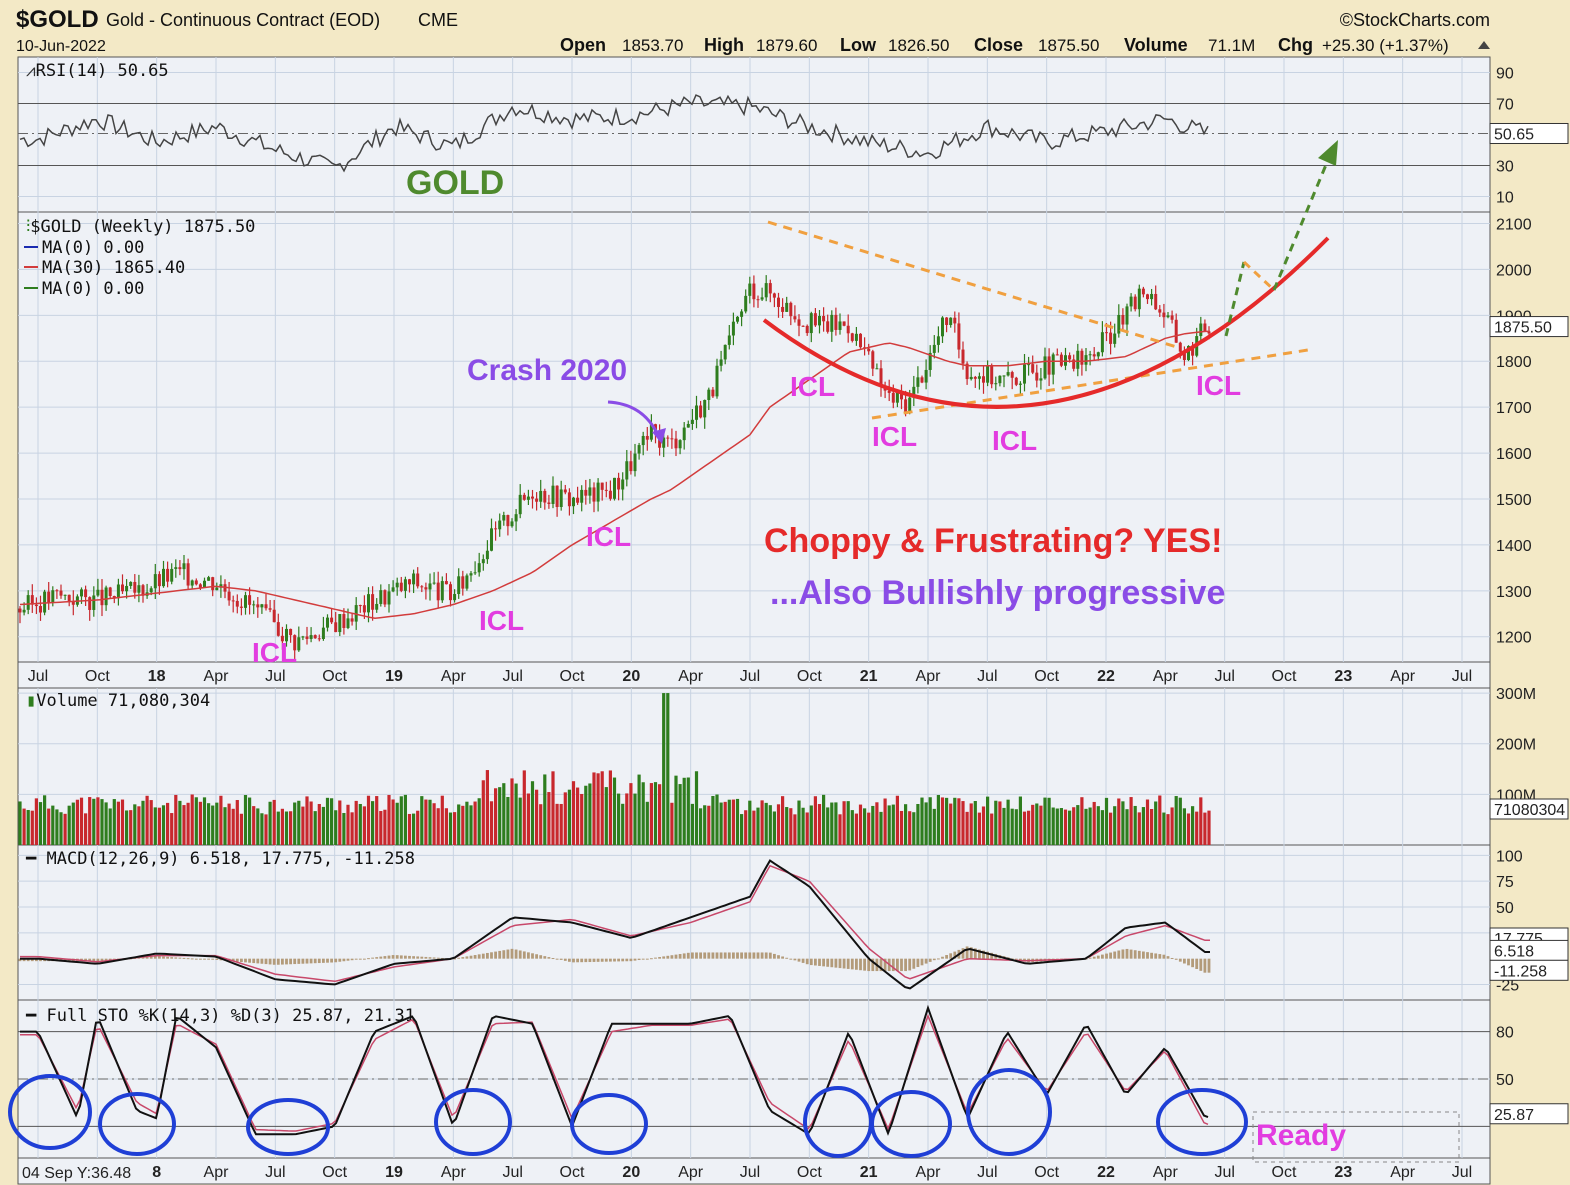 The image size is (1570, 1185). Describe the element at coordinates (754, 675) in the screenshot. I see `price-xaxis-band` at that location.